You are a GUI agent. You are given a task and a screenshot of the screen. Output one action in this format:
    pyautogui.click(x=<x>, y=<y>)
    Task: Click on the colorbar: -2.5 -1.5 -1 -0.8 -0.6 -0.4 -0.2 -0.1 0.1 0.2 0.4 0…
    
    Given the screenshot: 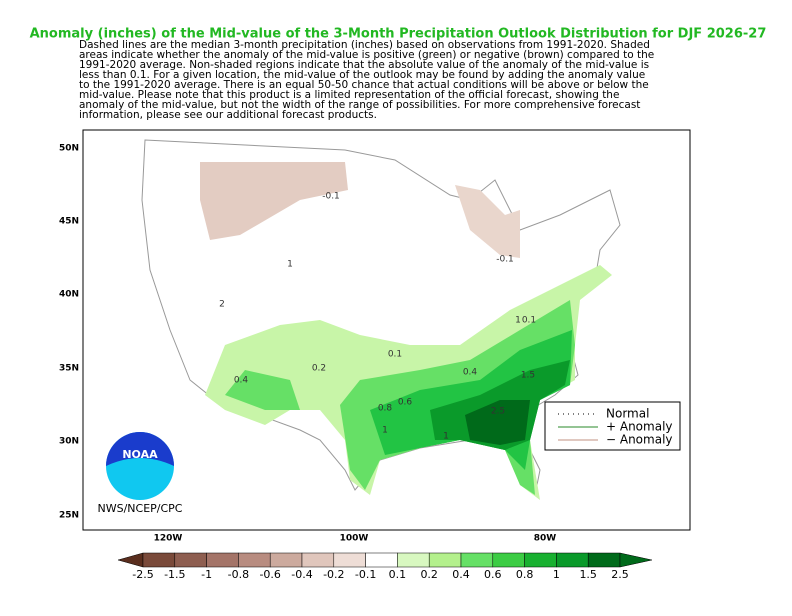 What is the action you would take?
    pyautogui.click(x=385, y=566)
    